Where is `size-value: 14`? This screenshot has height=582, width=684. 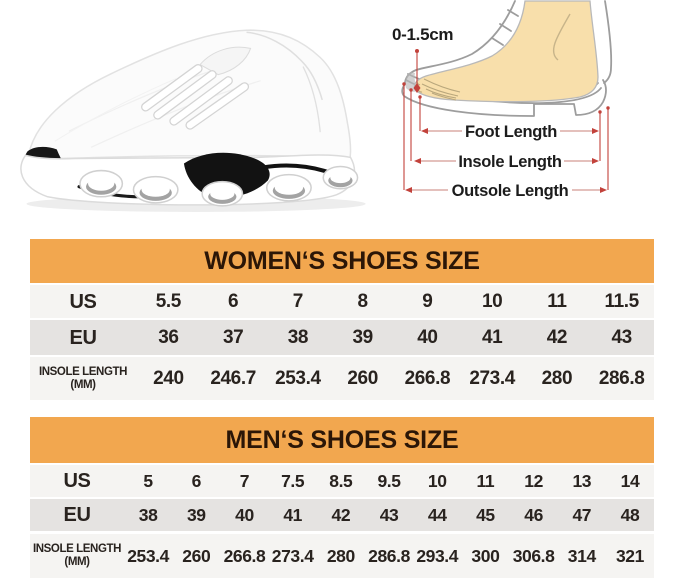
size-value: 14 is located at coordinates (630, 480).